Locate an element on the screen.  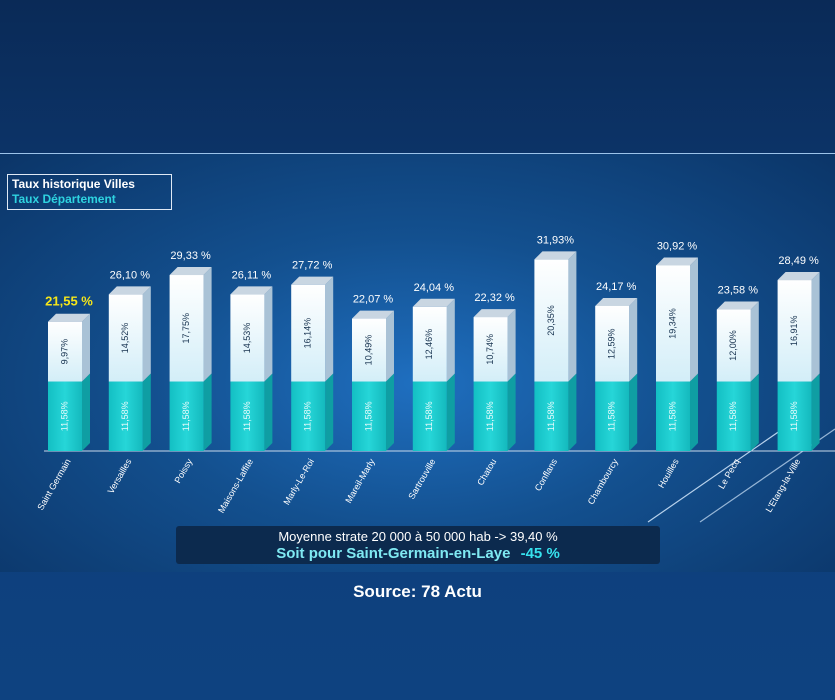
segment-label-historique: 12,46% is located at coordinates (429, 344).